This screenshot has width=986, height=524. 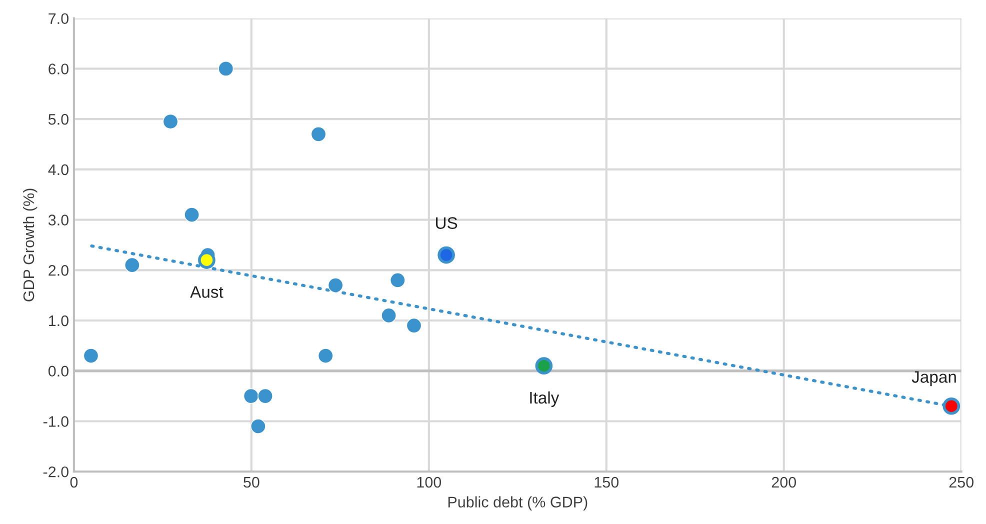 I want to click on y-tick-label: 1.0, so click(x=58, y=320).